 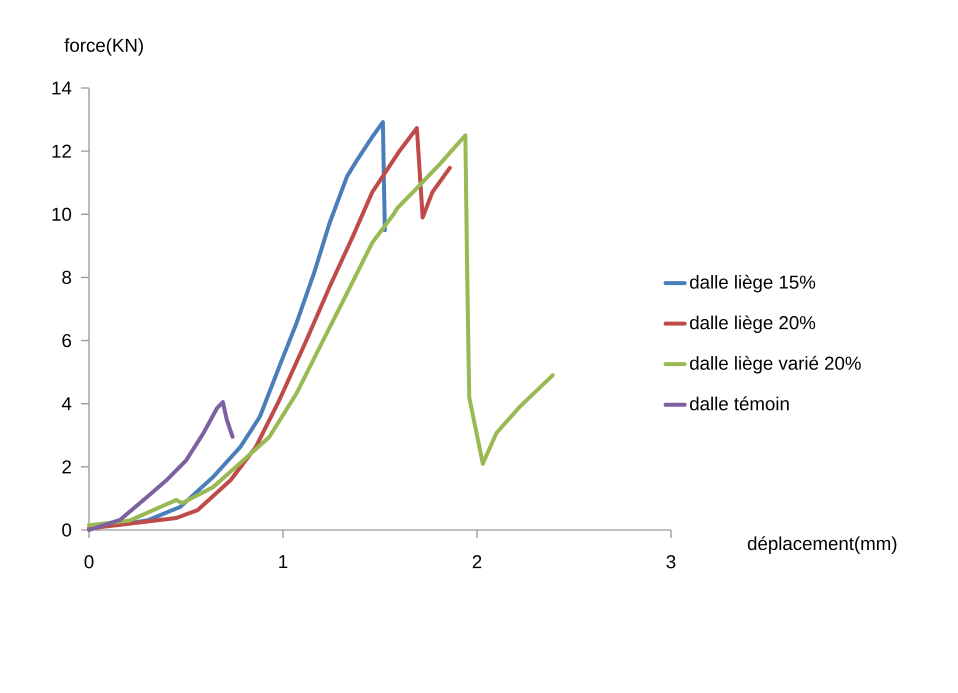 What do you see at coordinates (67, 341) in the screenshot?
I see `y-tick-label: 6` at bounding box center [67, 341].